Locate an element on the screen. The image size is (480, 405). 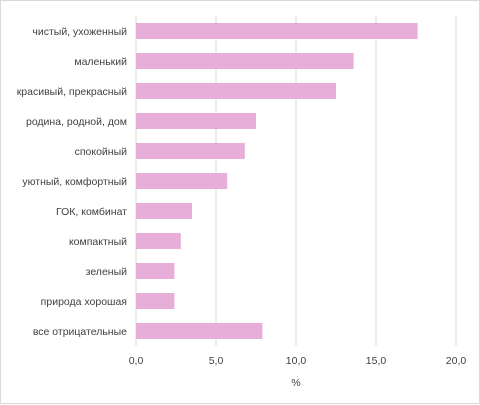
category-label: зеленый is located at coordinates (106, 272).